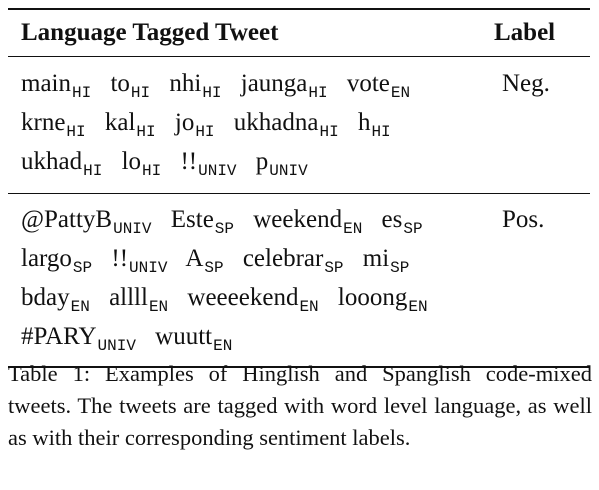  Describe the element at coordinates (525, 32) in the screenshot. I see `header-label: Label` at that location.